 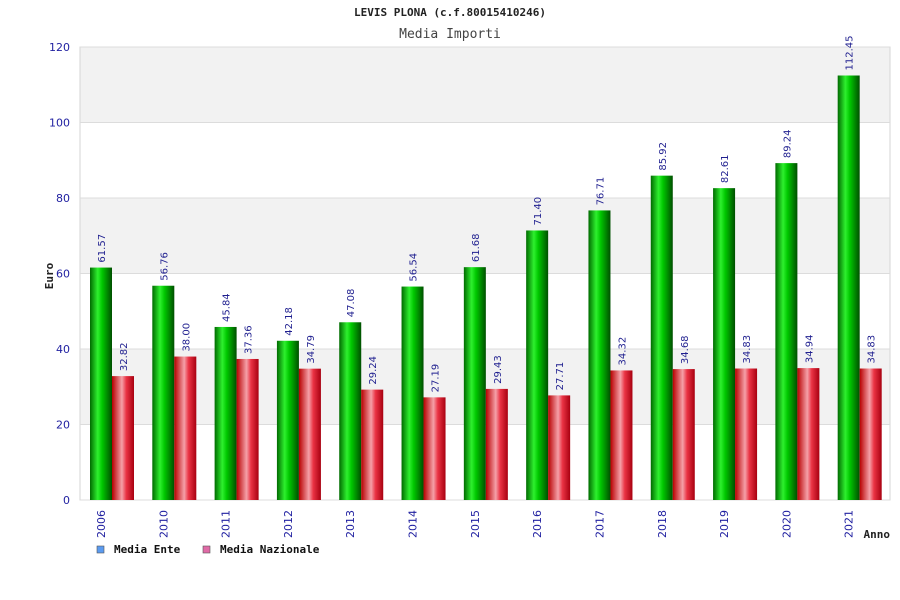 What do you see at coordinates (373, 370) in the screenshot?
I see `data-label: 29.24` at bounding box center [373, 370].